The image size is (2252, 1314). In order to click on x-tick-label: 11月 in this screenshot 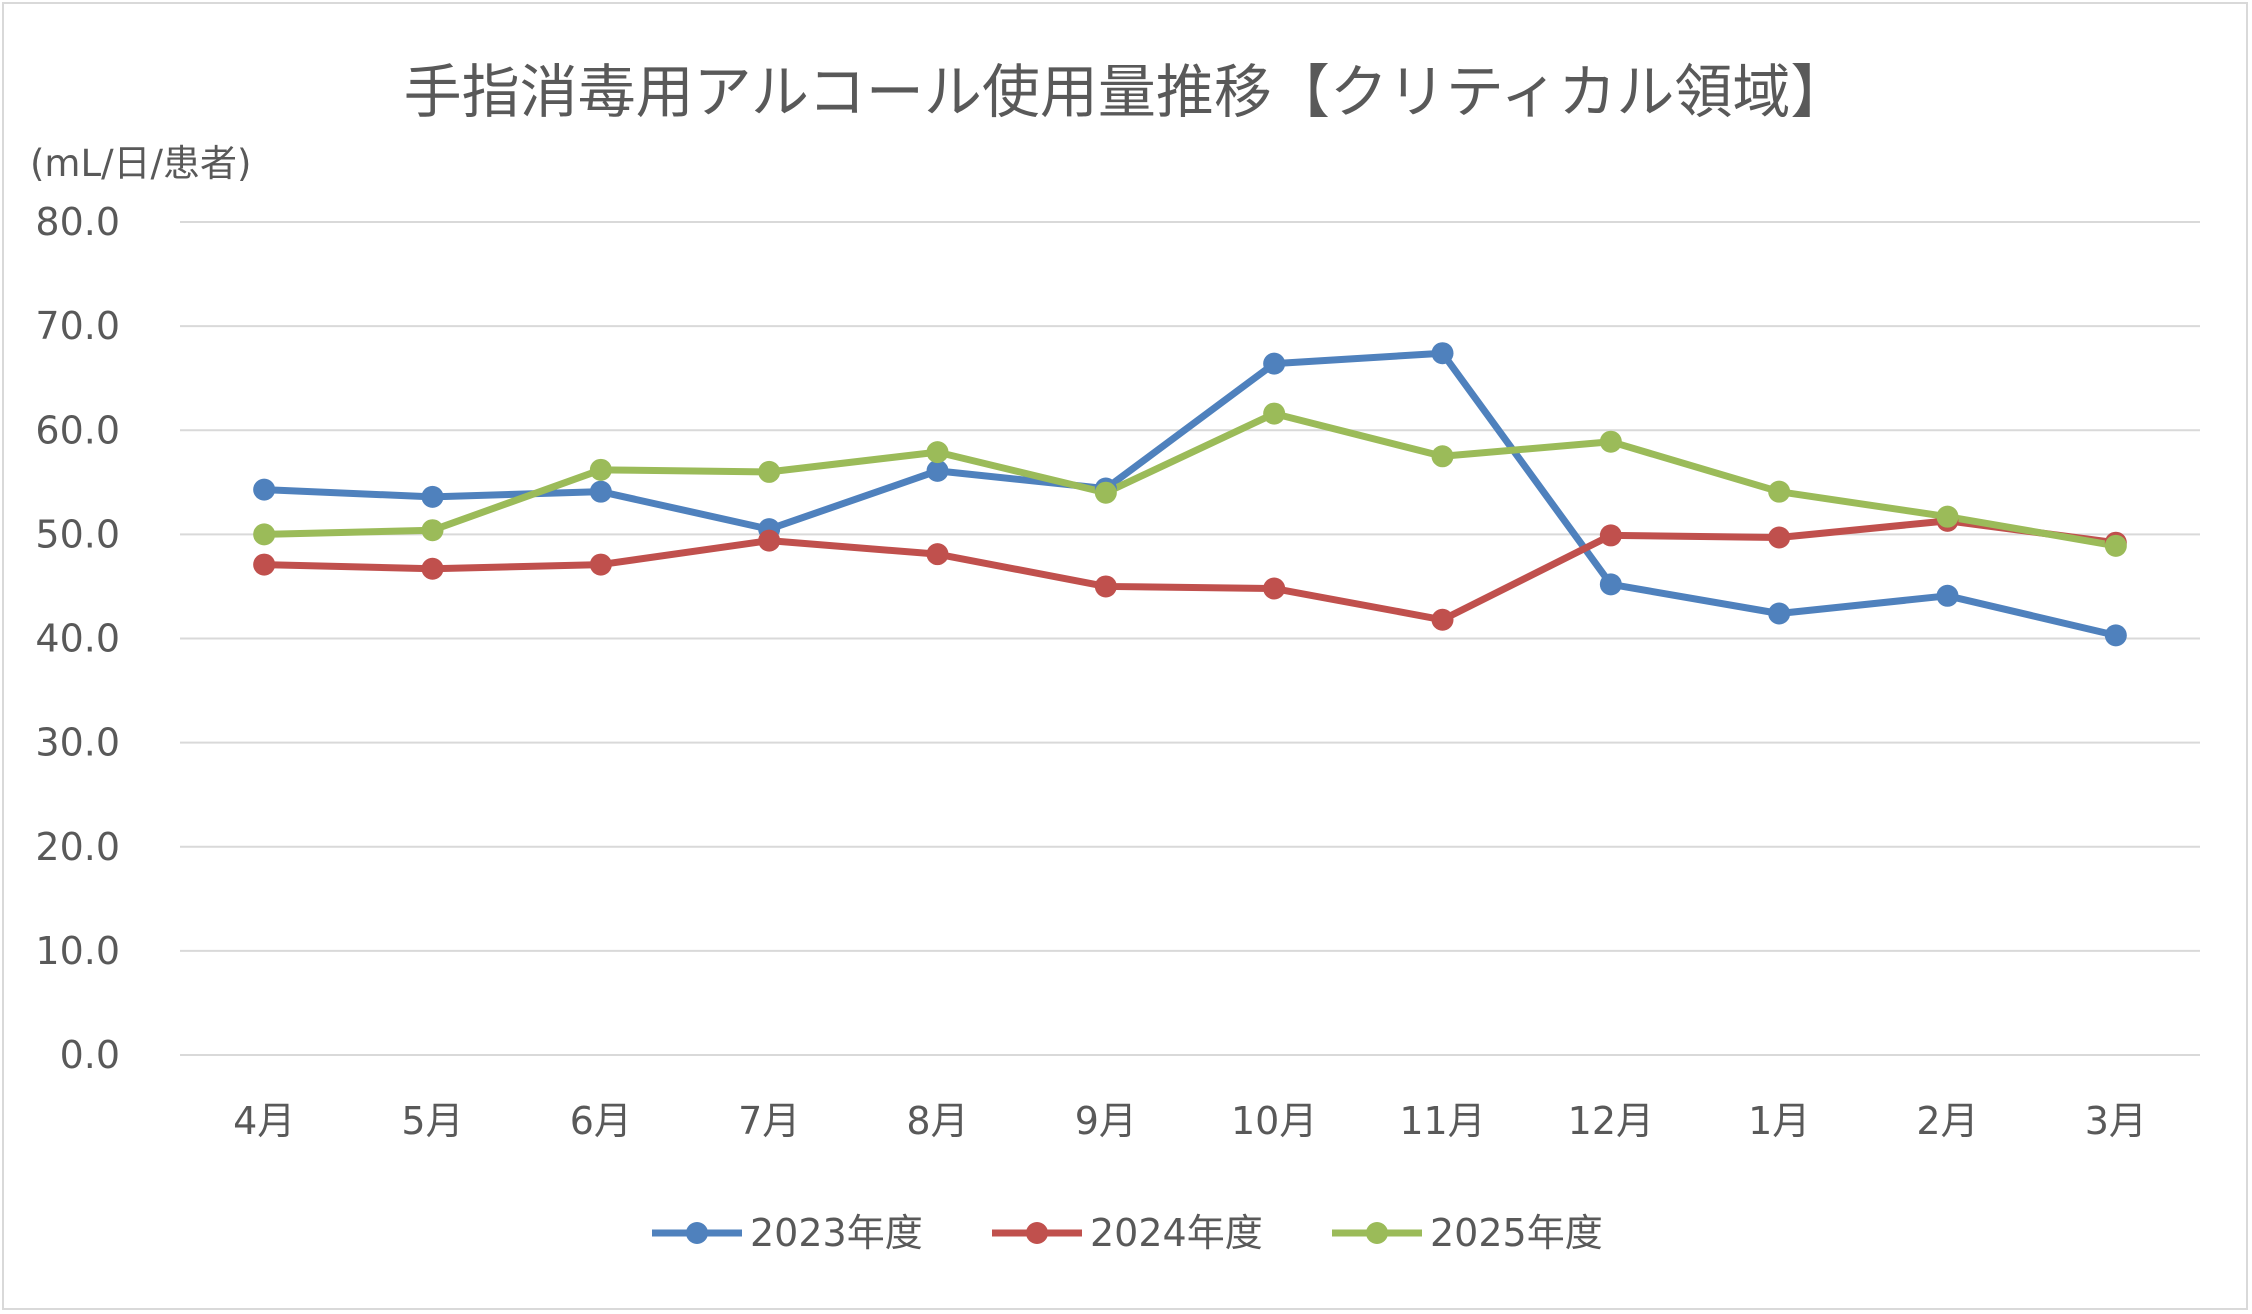, I will do `click(1442, 1121)`.